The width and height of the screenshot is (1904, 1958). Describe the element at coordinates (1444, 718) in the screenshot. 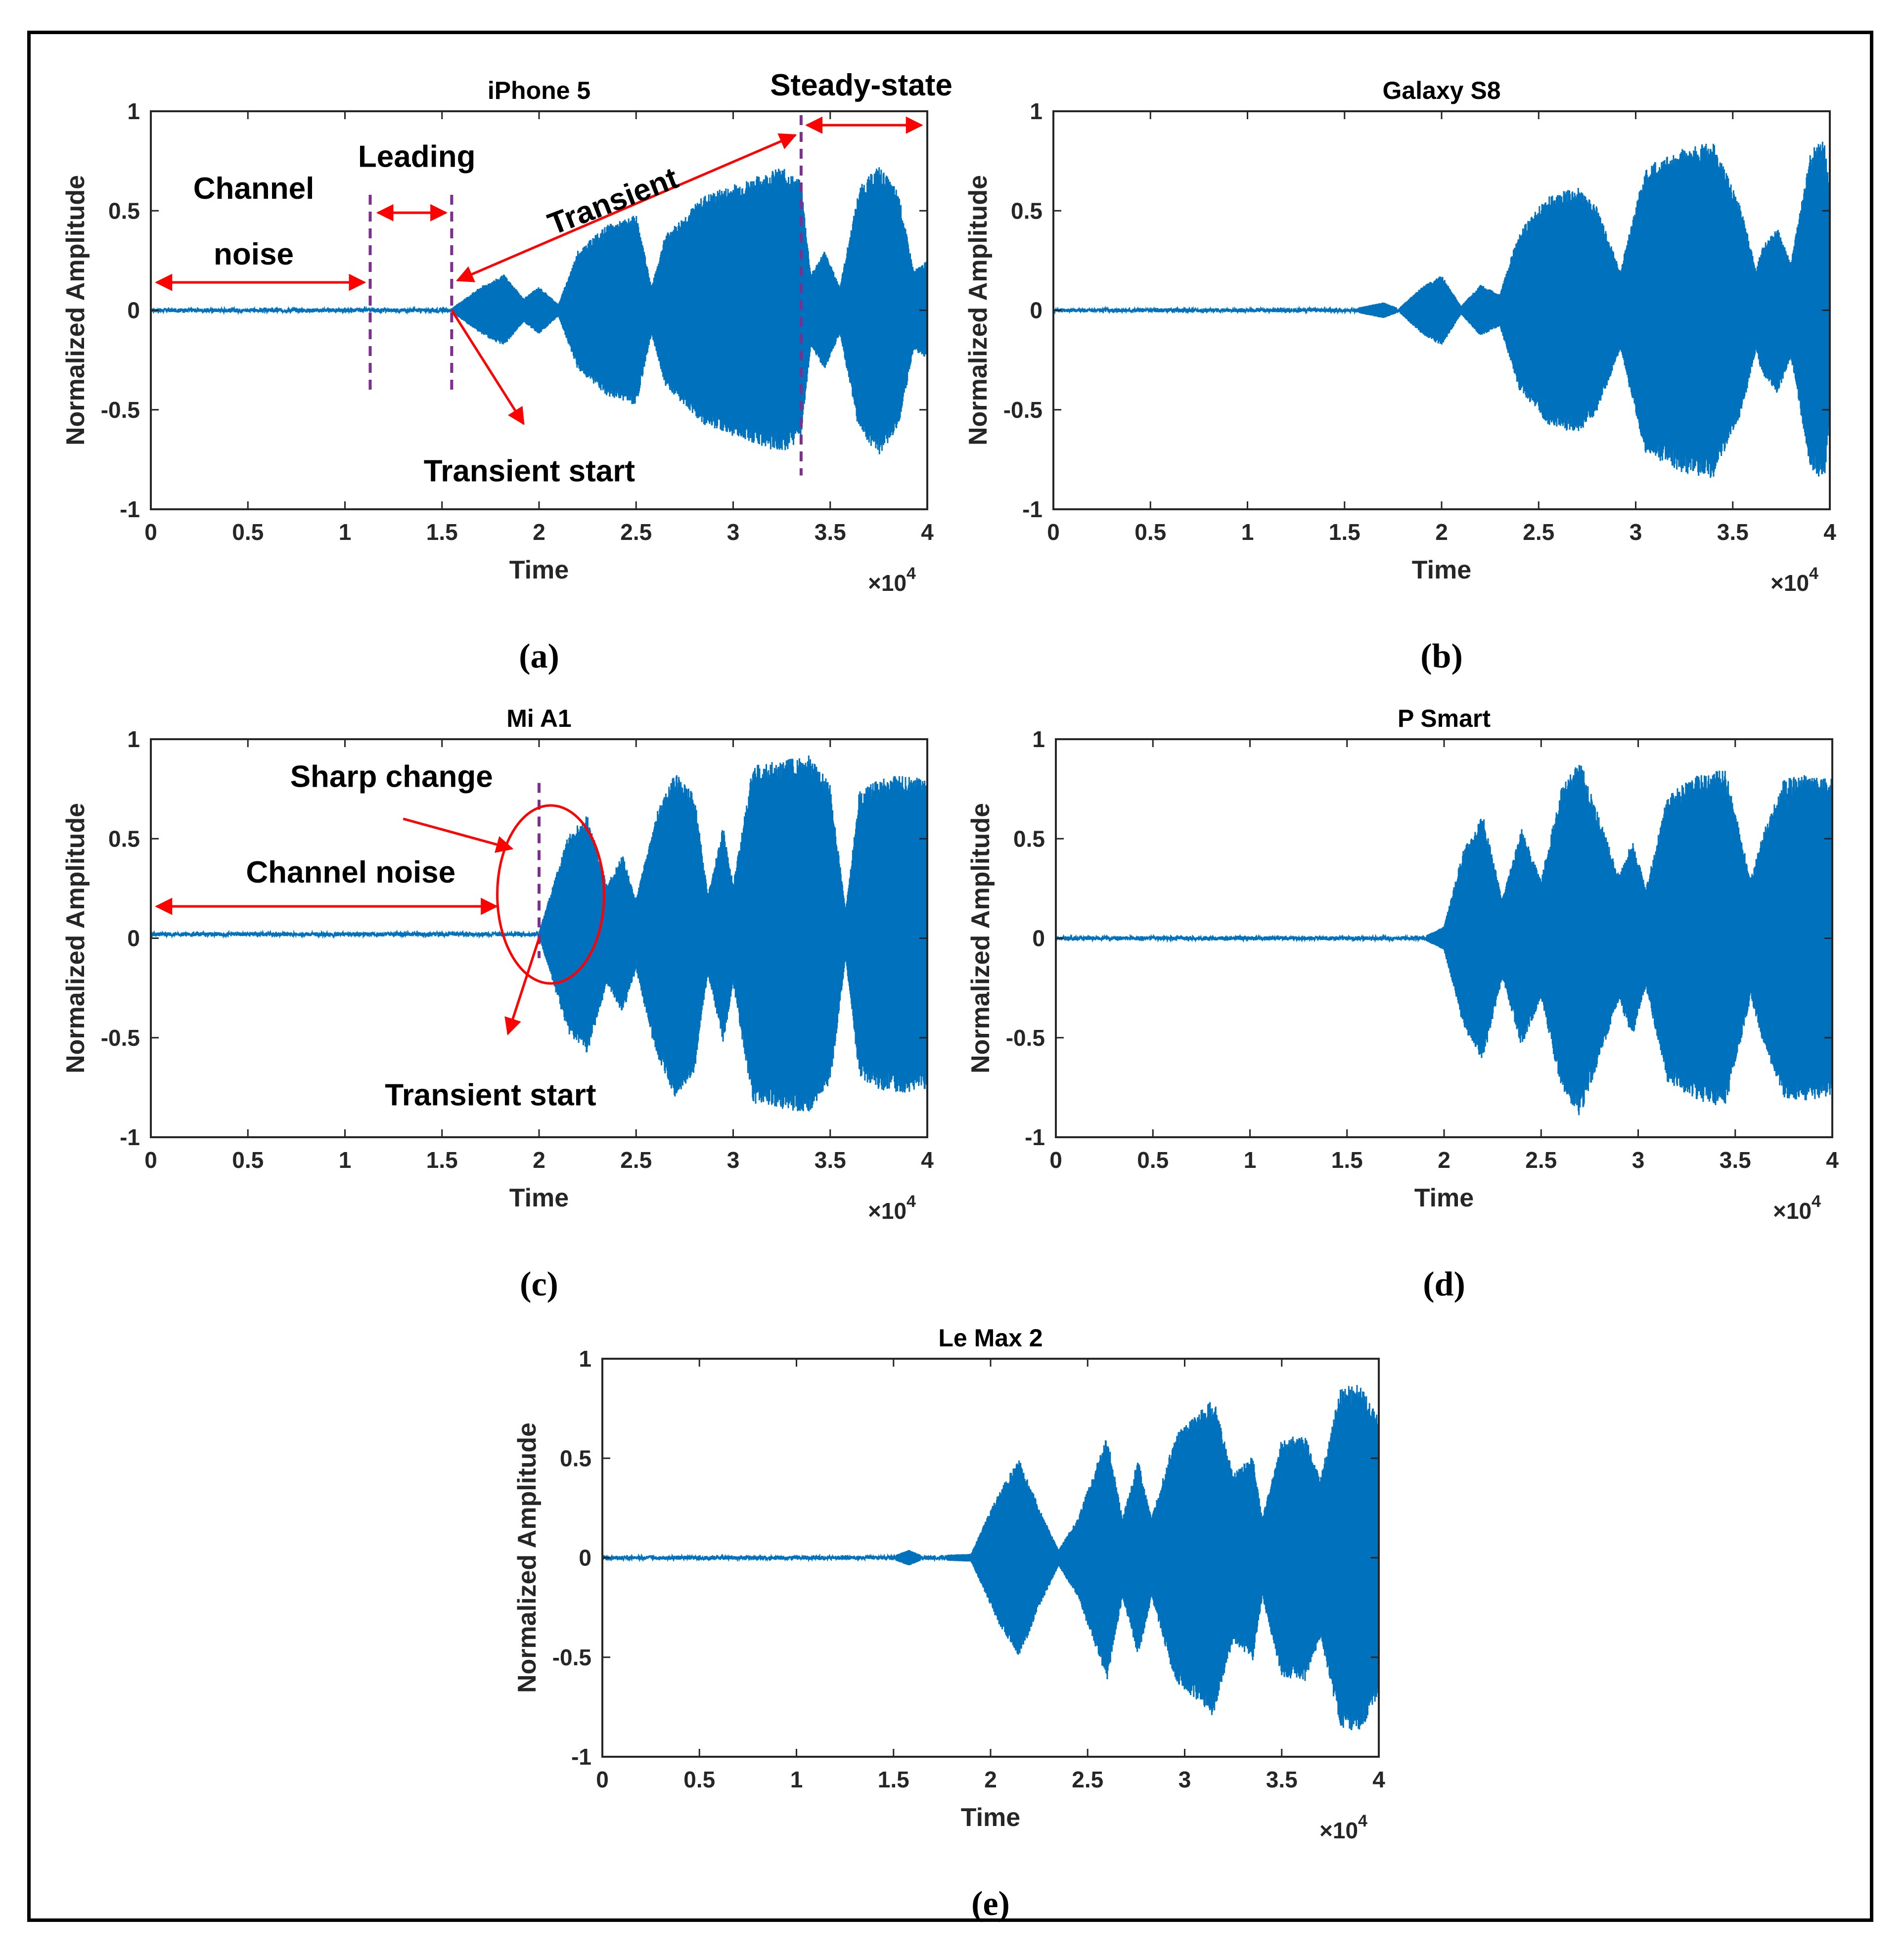

I see `chart-title-d: P Smart` at that location.